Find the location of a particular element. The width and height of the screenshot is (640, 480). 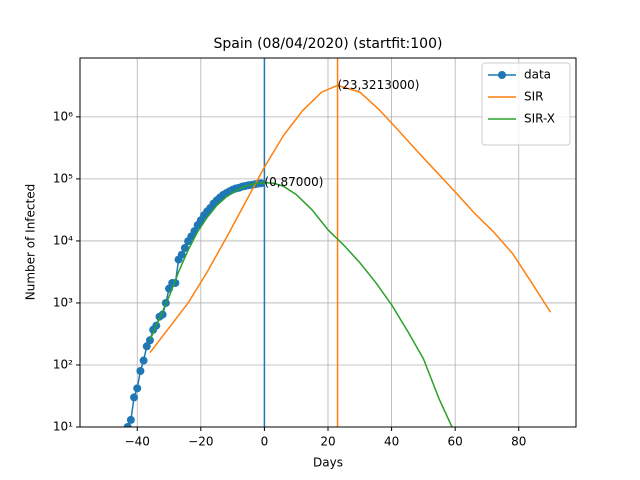

x-axis-label: Days is located at coordinates (328, 463).